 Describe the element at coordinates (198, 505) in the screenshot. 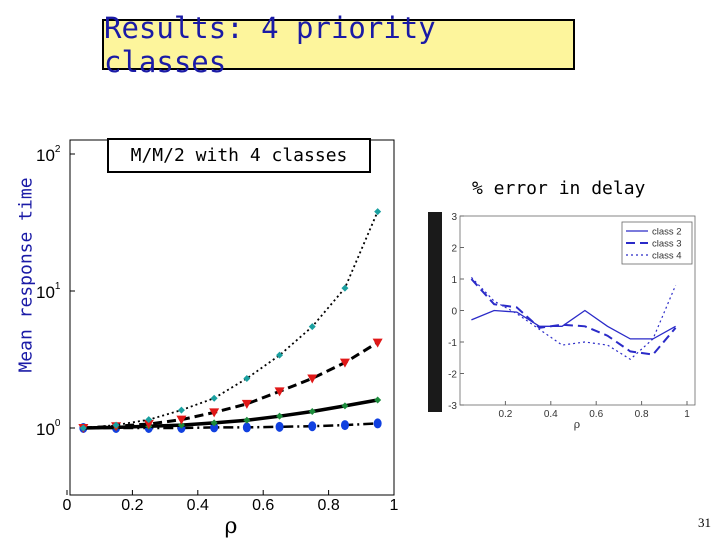

I see `left-x-tick-label: 0.4` at that location.